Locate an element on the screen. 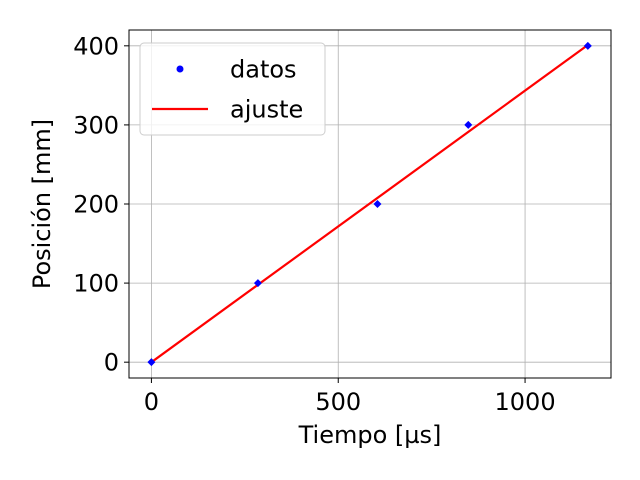 This screenshot has width=640, height=480. x-axis-label: Tiempo [µs] is located at coordinates (370, 435).